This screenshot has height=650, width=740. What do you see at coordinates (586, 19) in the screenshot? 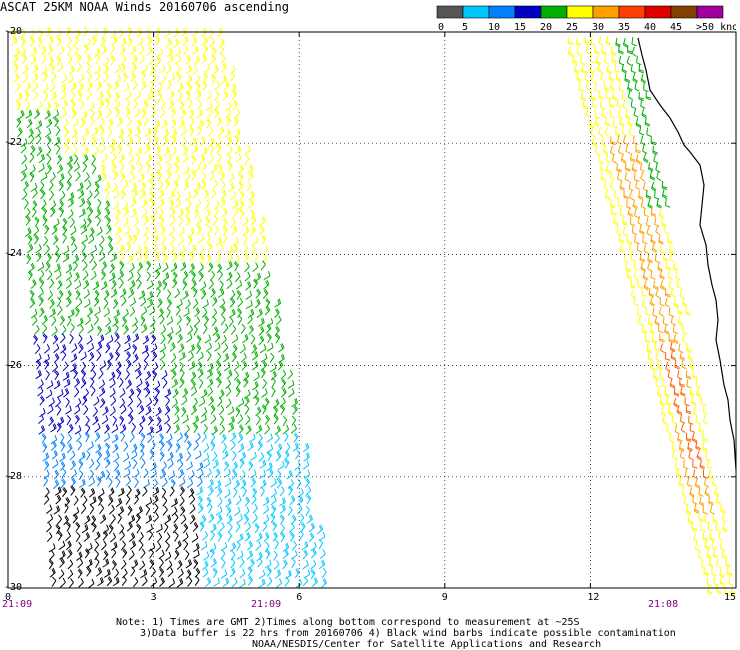
I see `wind-speed-legend: 0 5 10 15 20 25 30 35 40 45 >50 knots` at bounding box center [586, 19].